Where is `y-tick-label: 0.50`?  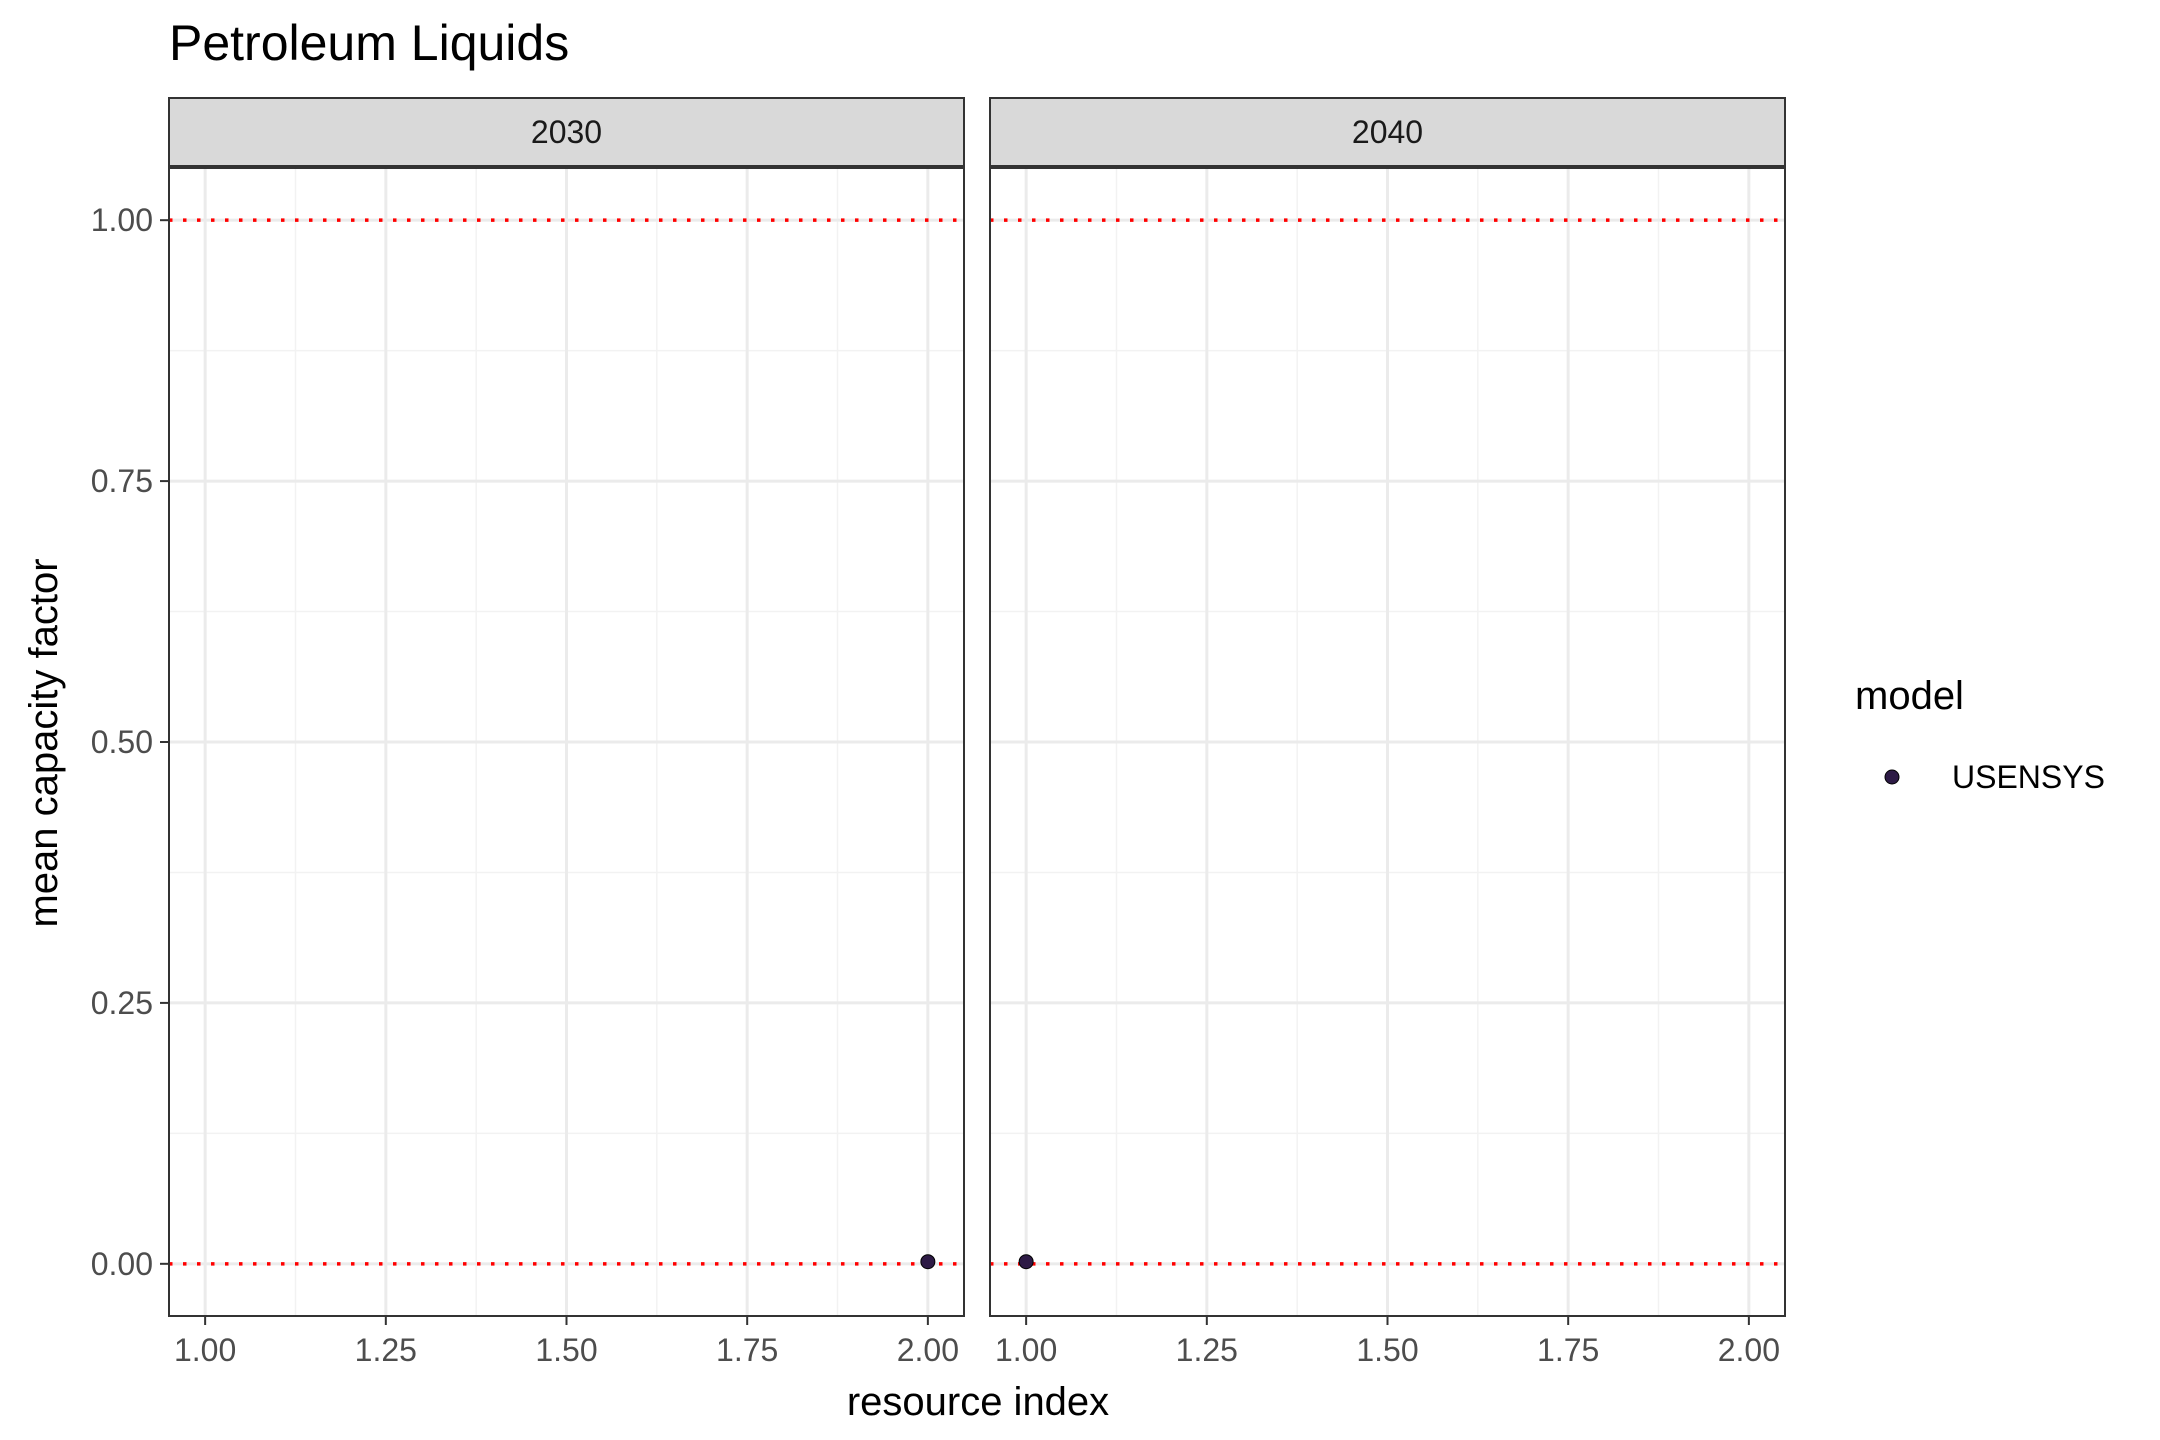 y-tick-label: 0.50 is located at coordinates (122, 742).